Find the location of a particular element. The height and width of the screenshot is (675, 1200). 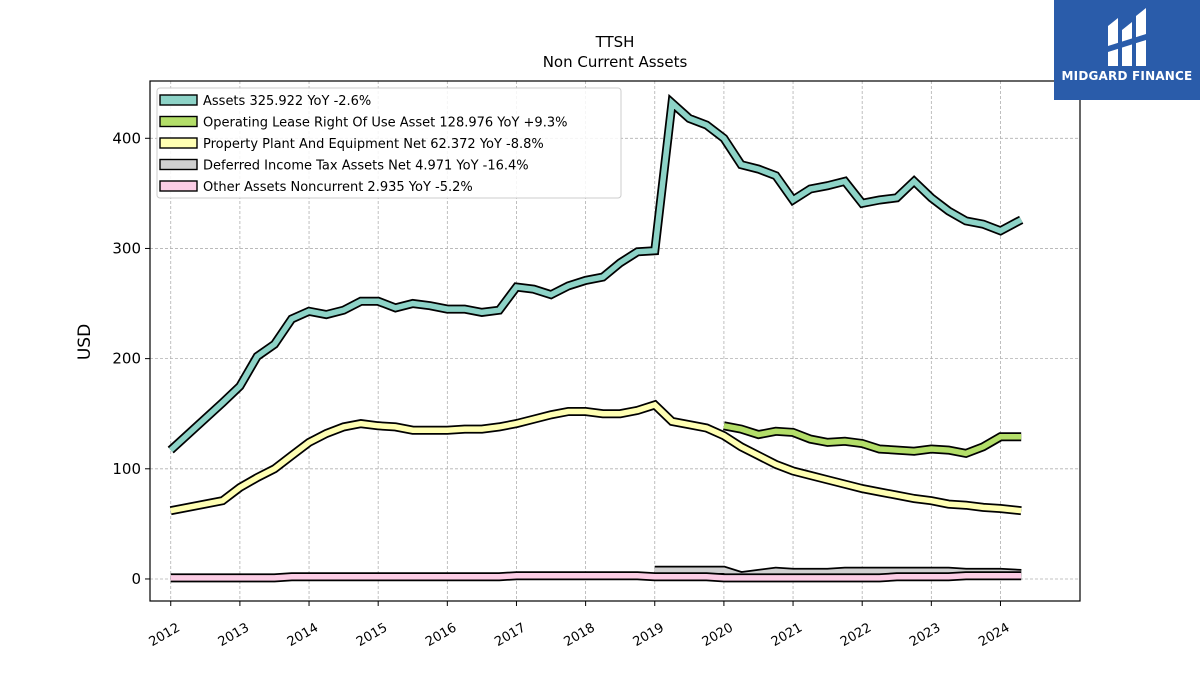

midgard-logo-icon is located at coordinates (1127, 37).